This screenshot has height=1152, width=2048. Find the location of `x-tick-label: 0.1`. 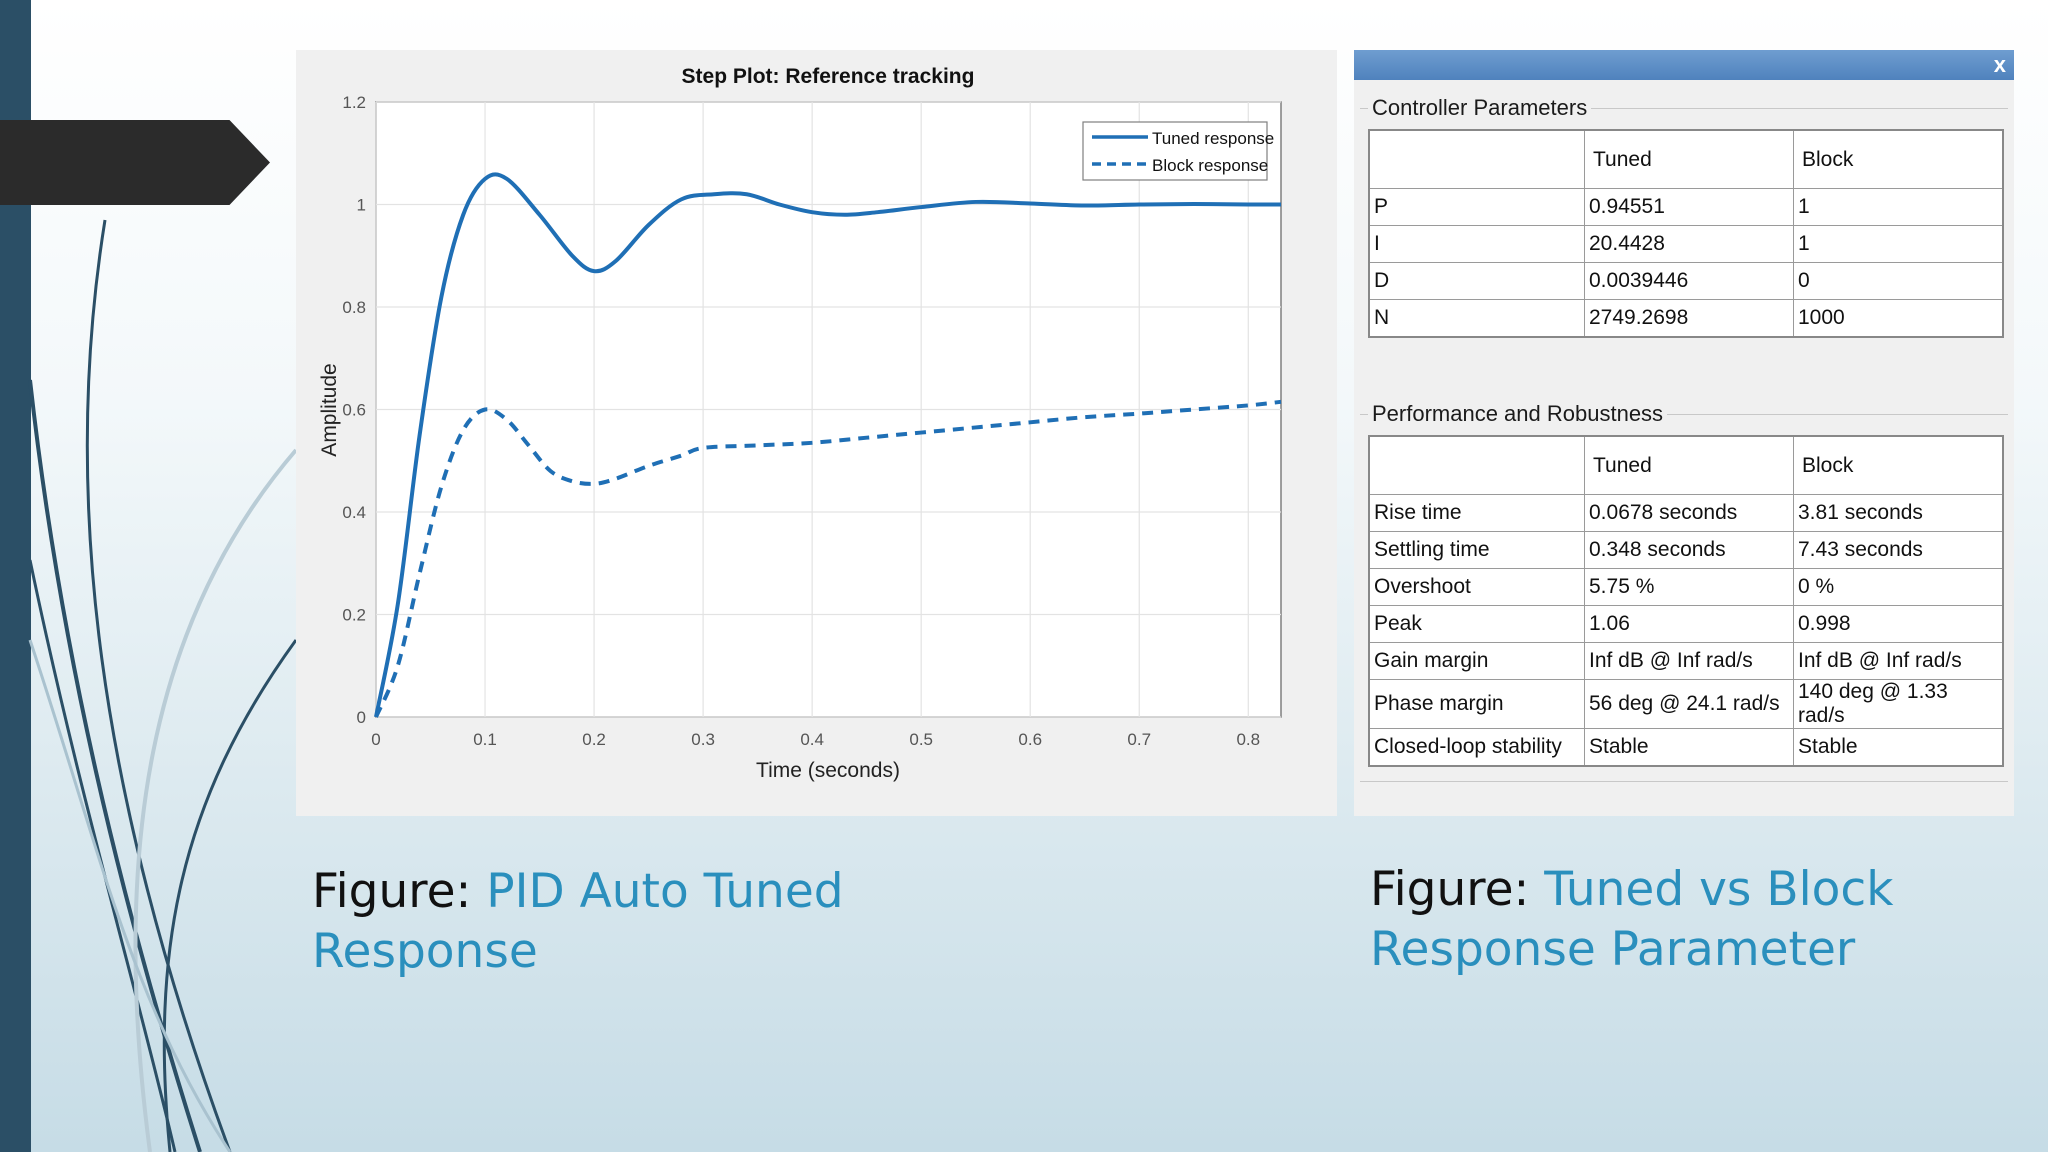

x-tick-label: 0.1 is located at coordinates (485, 739).